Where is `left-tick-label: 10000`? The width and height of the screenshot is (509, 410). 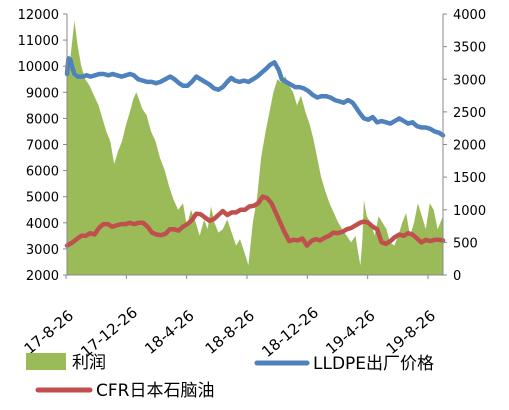 left-tick-label: 10000 is located at coordinates (38, 67).